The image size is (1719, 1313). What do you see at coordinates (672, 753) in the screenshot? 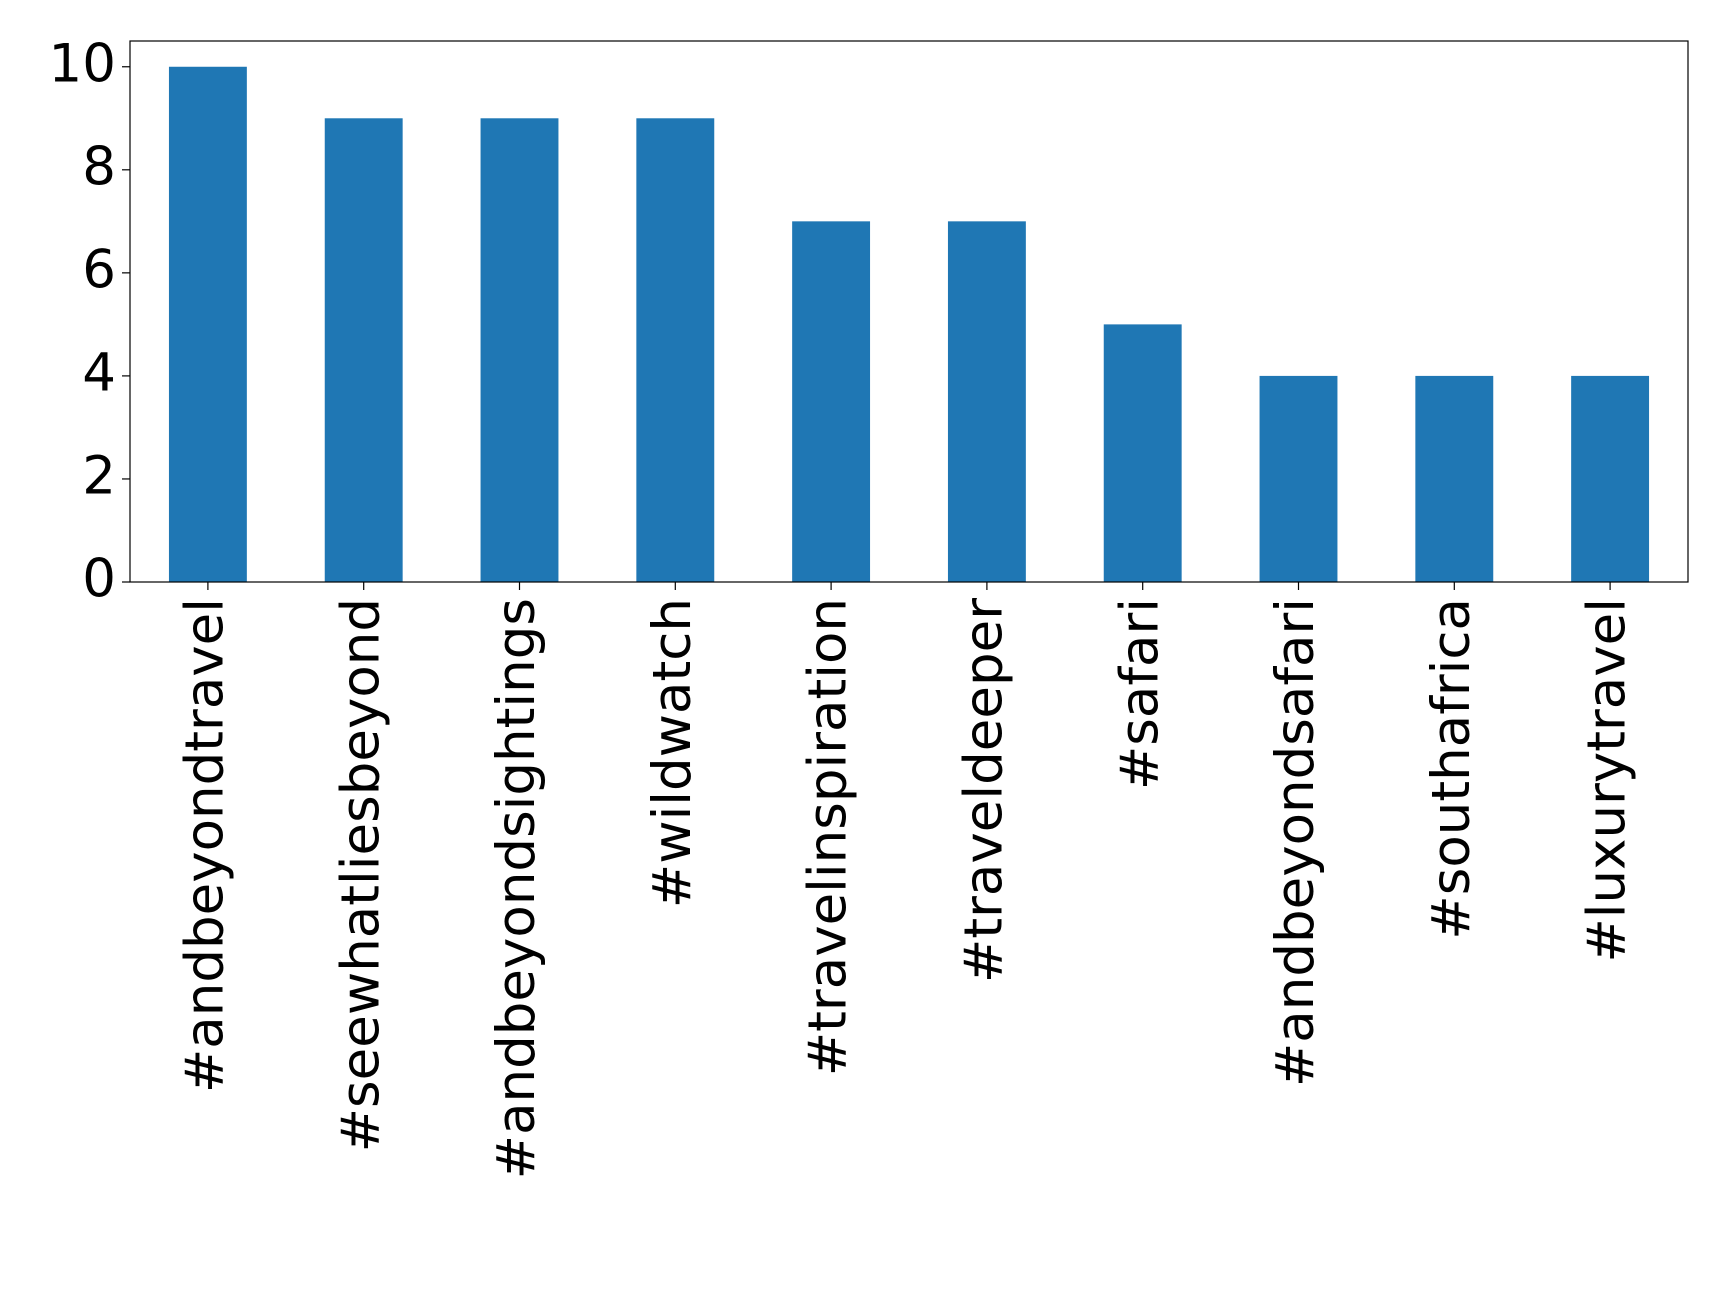
I see `x-tick-label: #wildwatch` at bounding box center [672, 753].